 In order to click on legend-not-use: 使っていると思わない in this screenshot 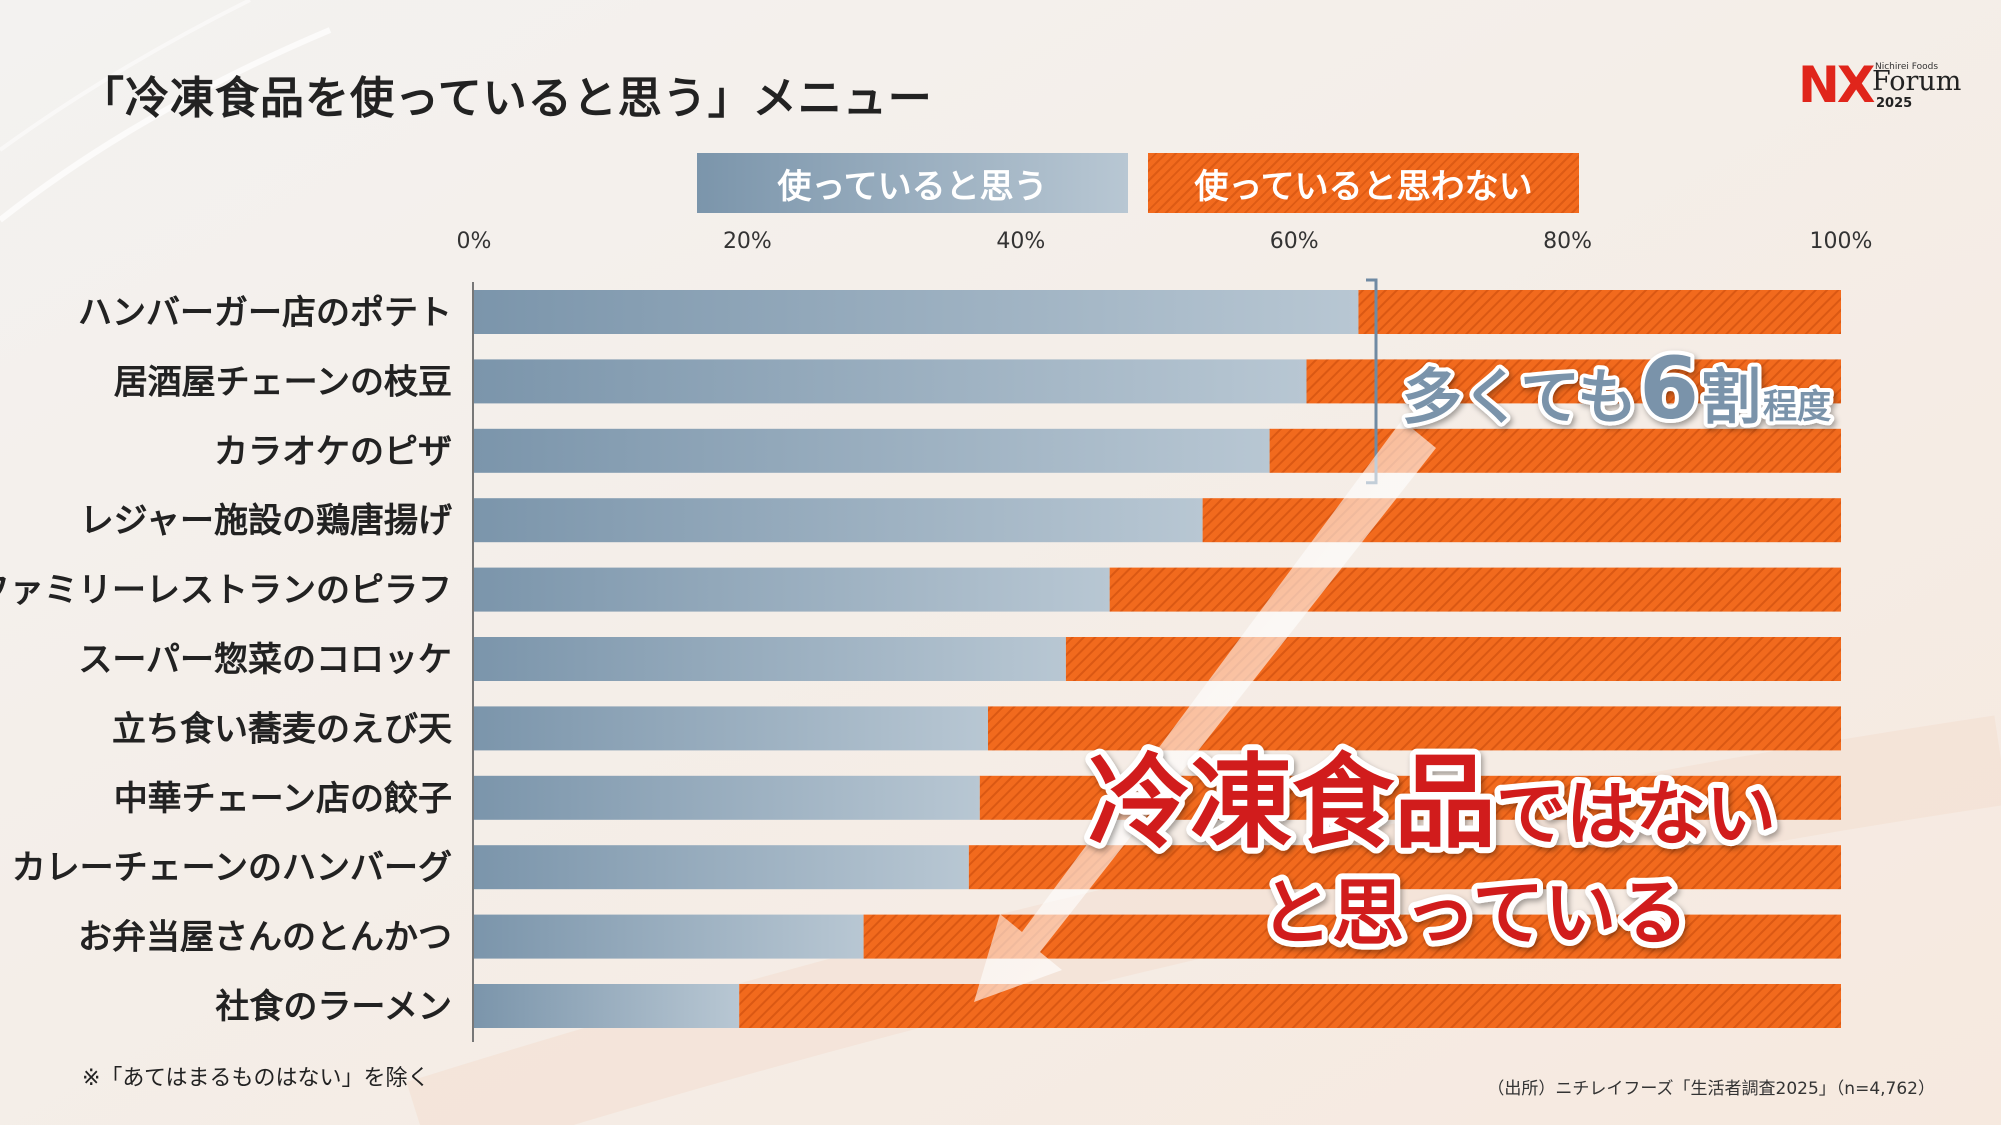, I will do `click(1363, 183)`.